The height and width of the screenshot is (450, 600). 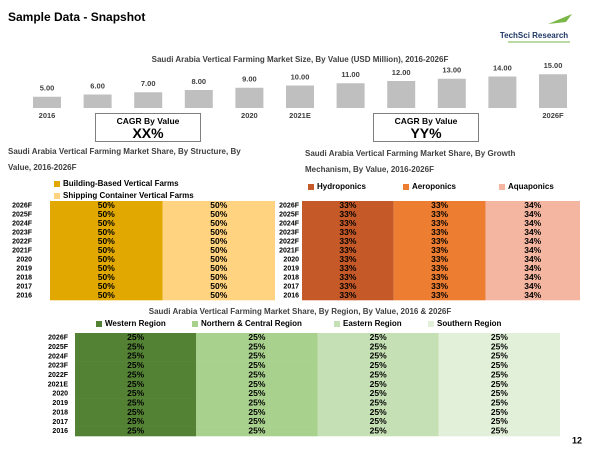 I want to click on value-label: 5.00, so click(x=47, y=88).